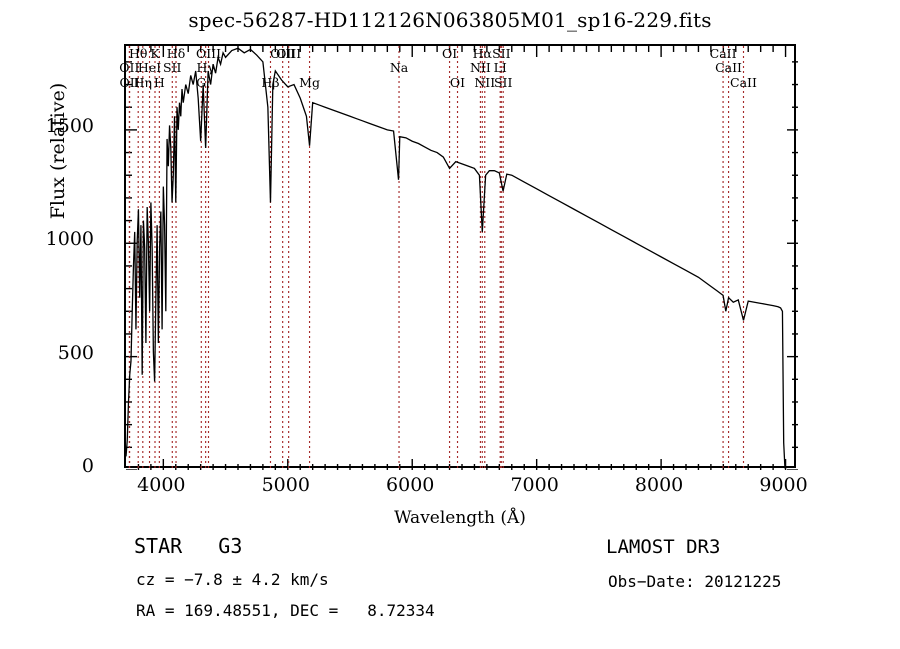  I want to click on x-tick-label: 5000, so click(285, 485).